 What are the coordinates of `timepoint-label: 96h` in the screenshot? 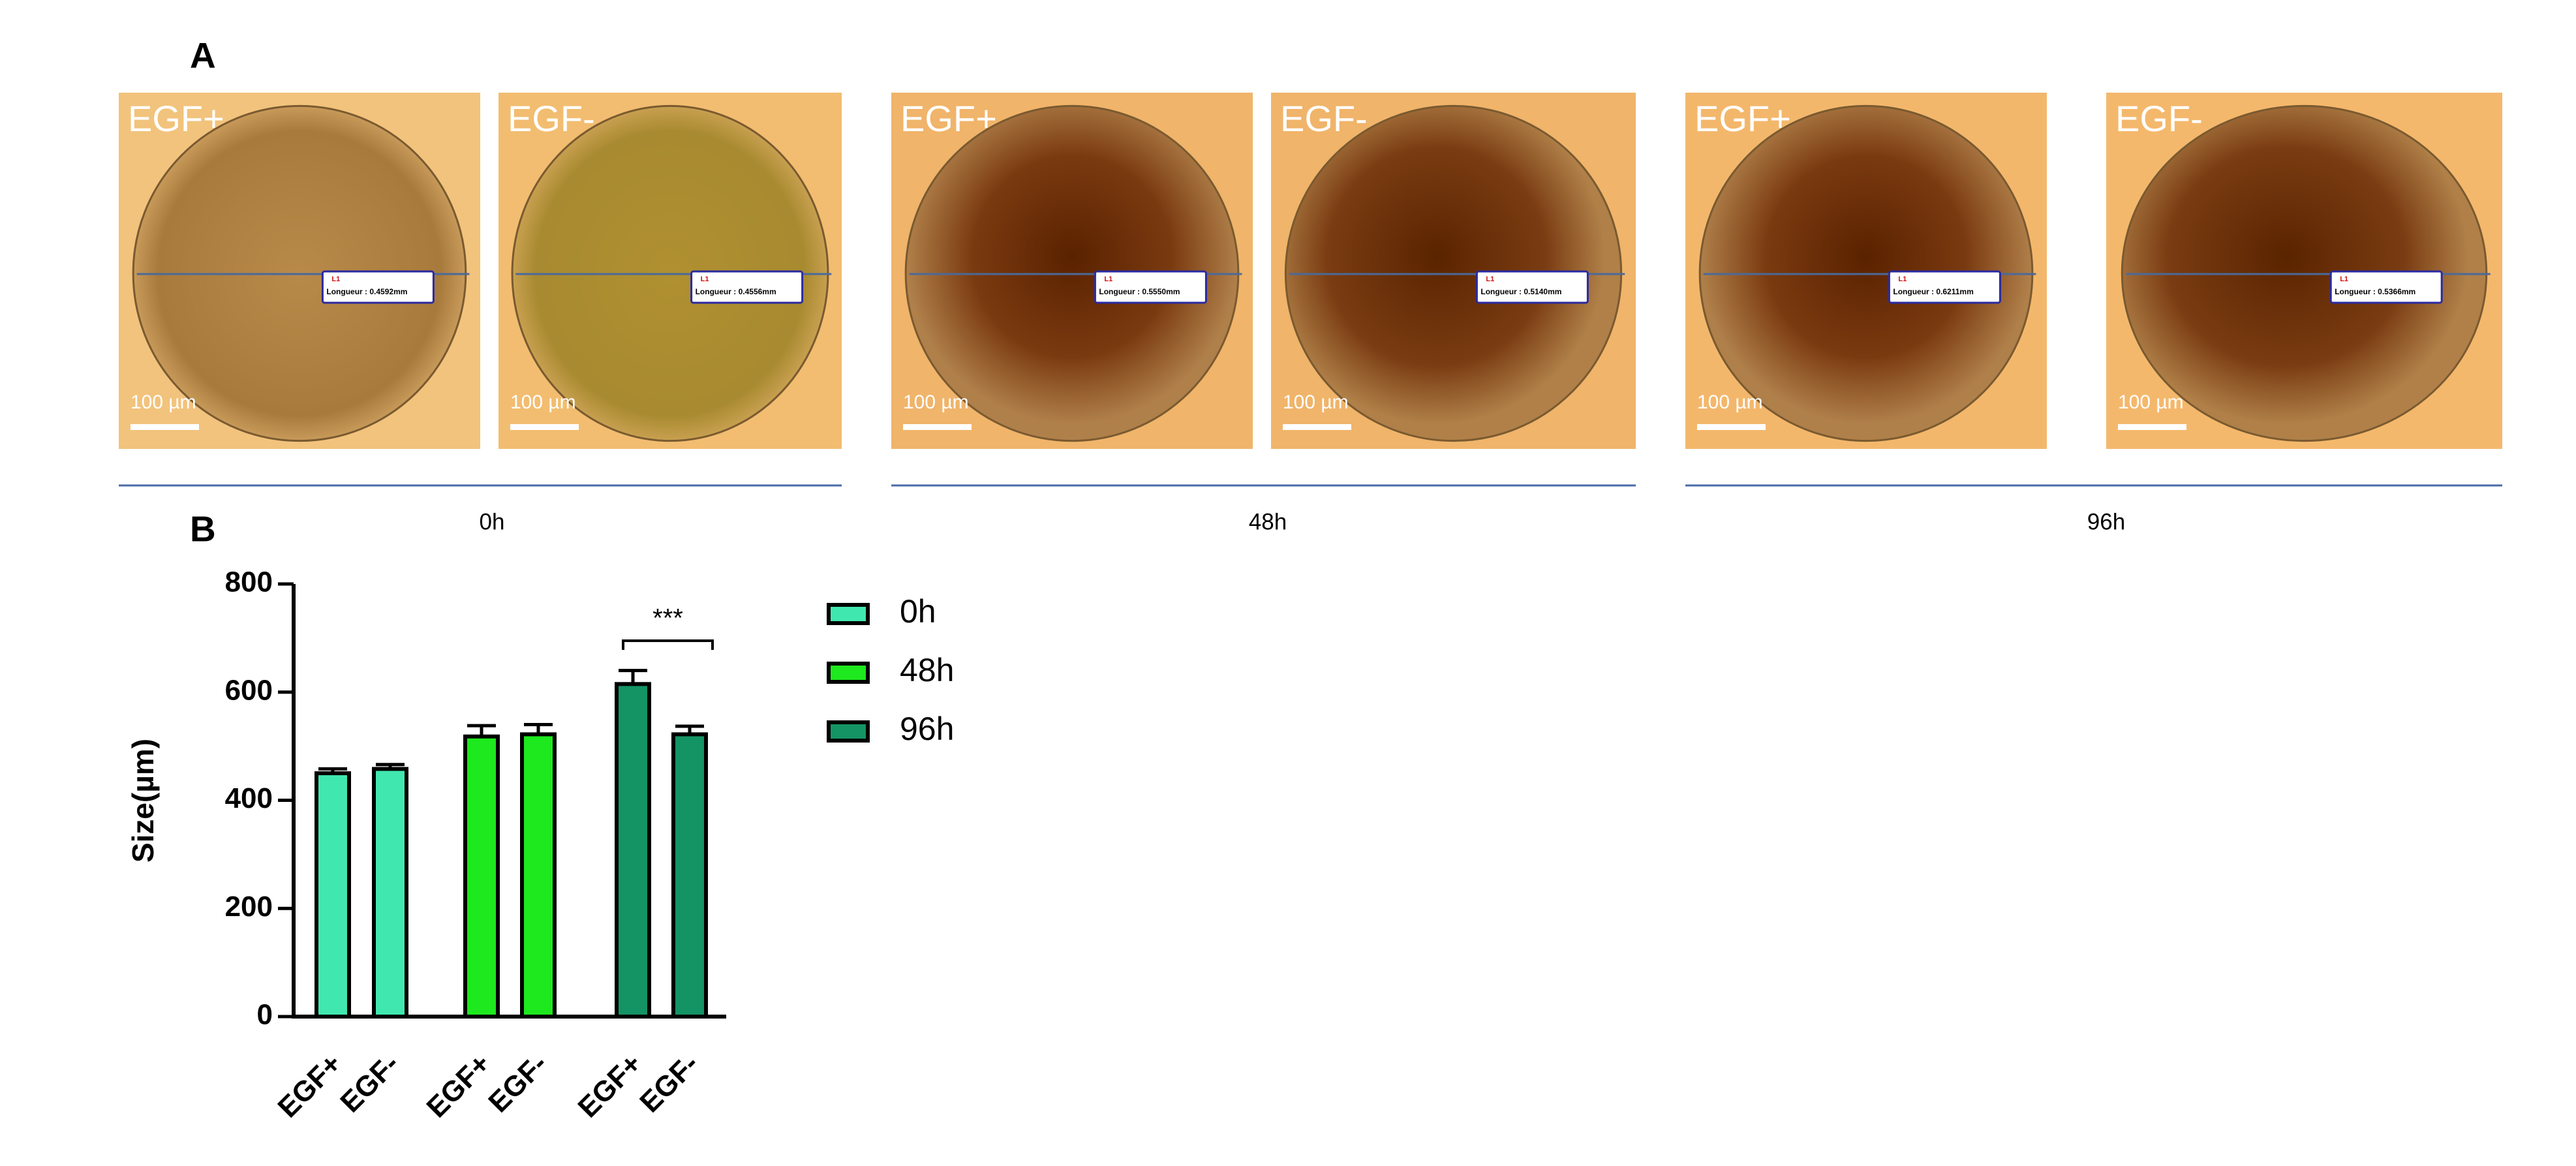 It's located at (2106, 521).